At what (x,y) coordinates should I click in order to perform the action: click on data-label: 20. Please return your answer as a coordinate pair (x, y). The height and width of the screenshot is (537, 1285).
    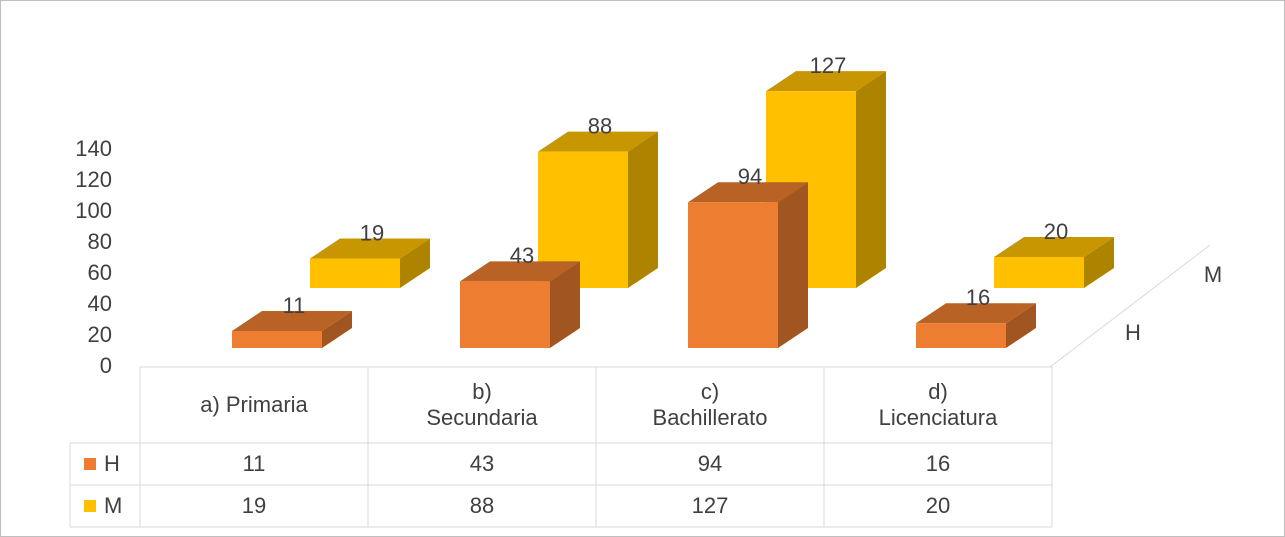
    Looking at the image, I should click on (1056, 231).